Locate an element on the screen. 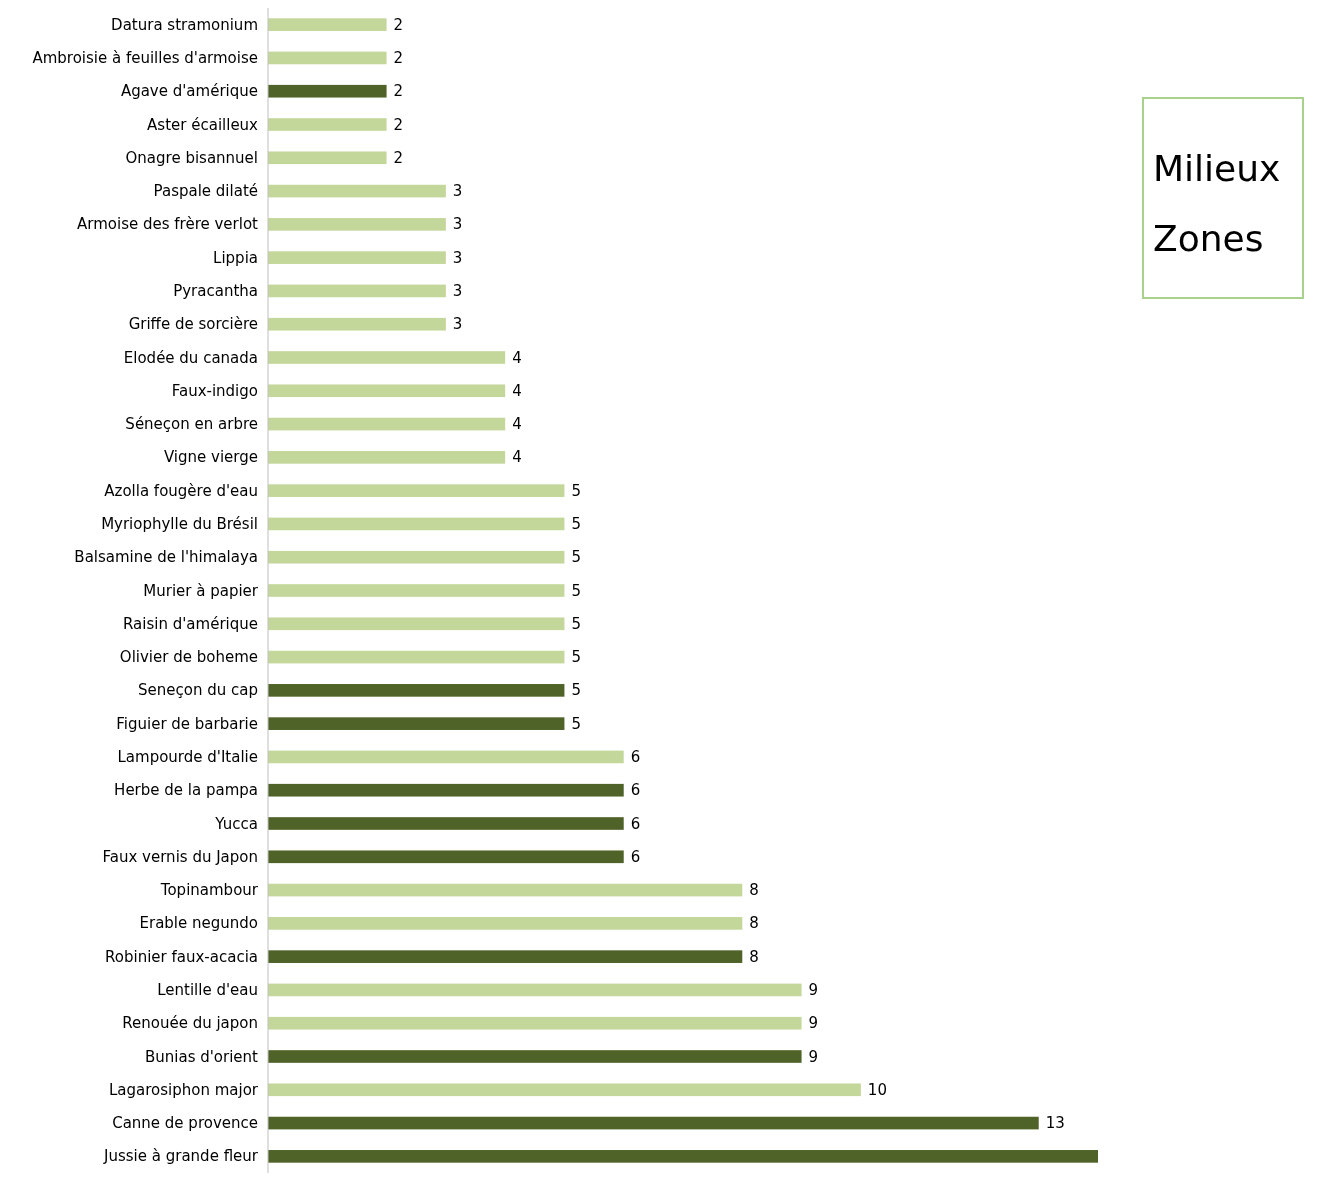 This screenshot has height=1191, width=1318. y-tick-label: Raisin d'amérique is located at coordinates (190, 623).